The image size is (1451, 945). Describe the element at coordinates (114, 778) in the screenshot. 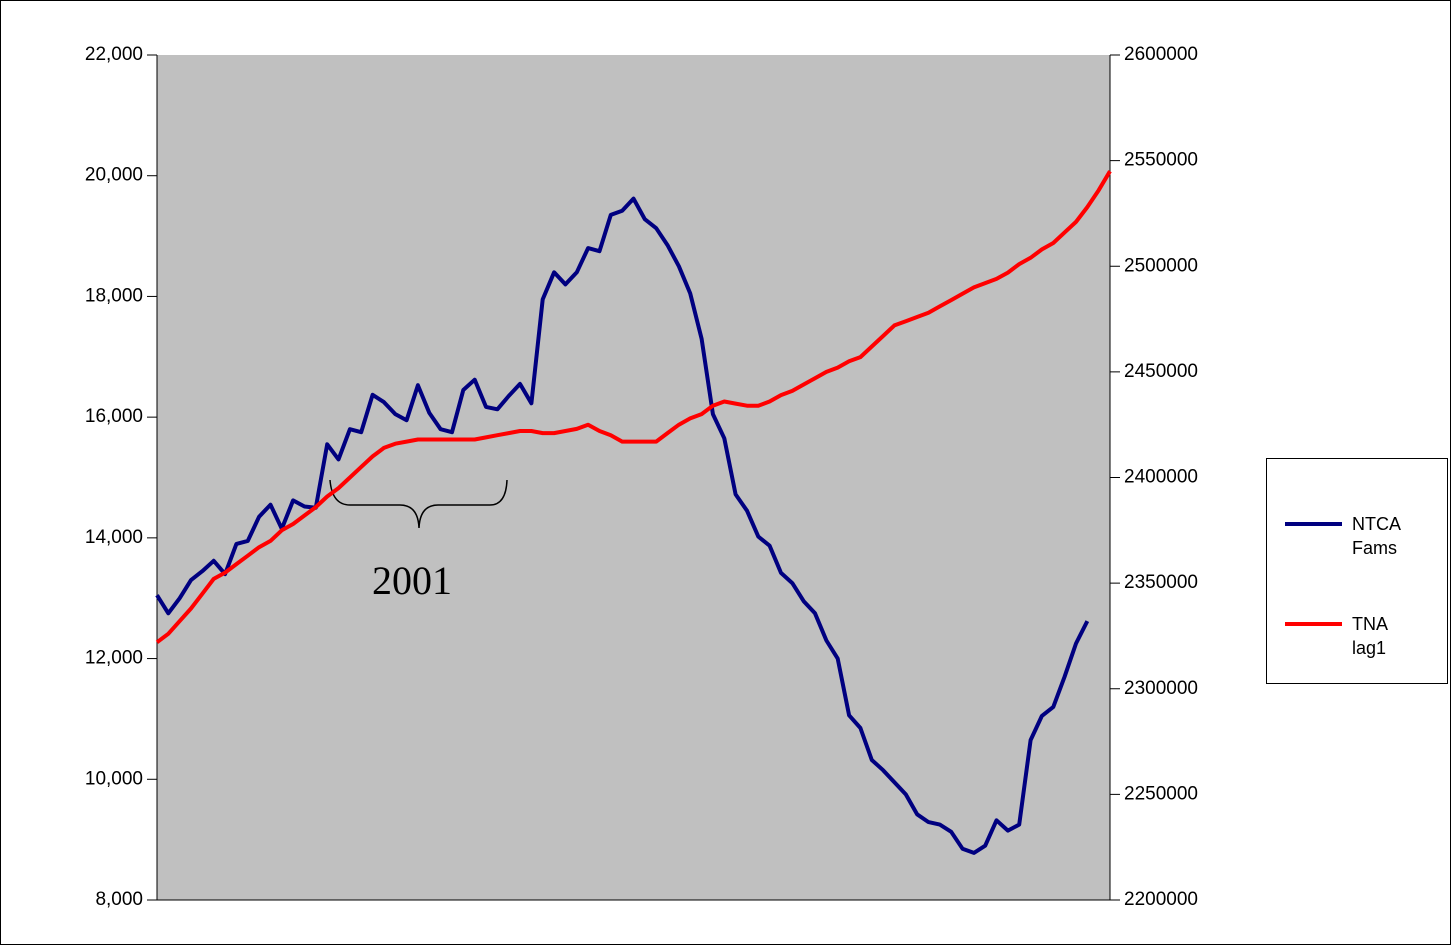

I see `y-tick-label: 10,000` at that location.